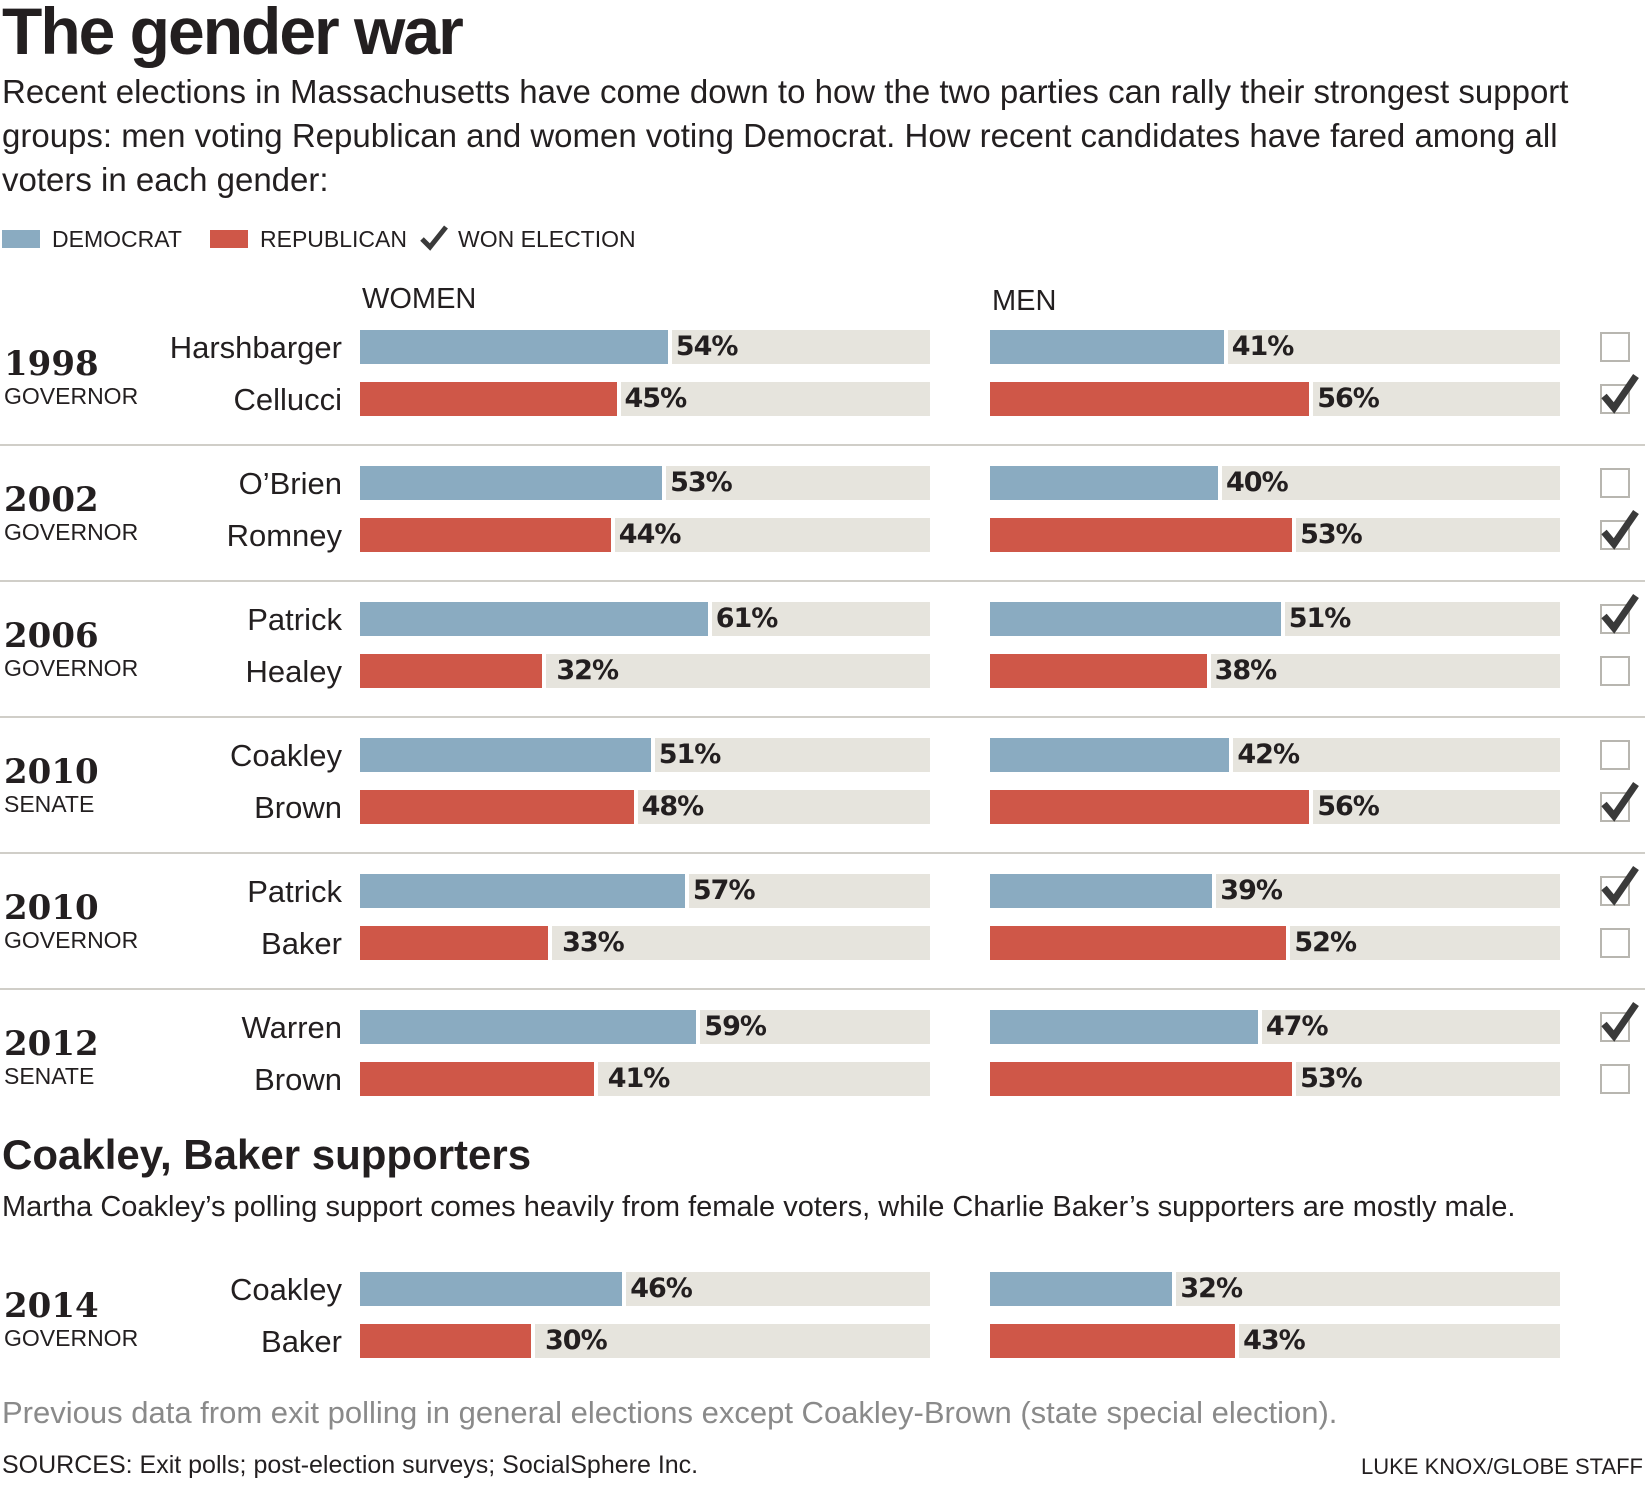 This screenshot has width=1645, height=1485. Describe the element at coordinates (1275, 347) in the screenshot. I see `bar-track-men: 41%` at that location.